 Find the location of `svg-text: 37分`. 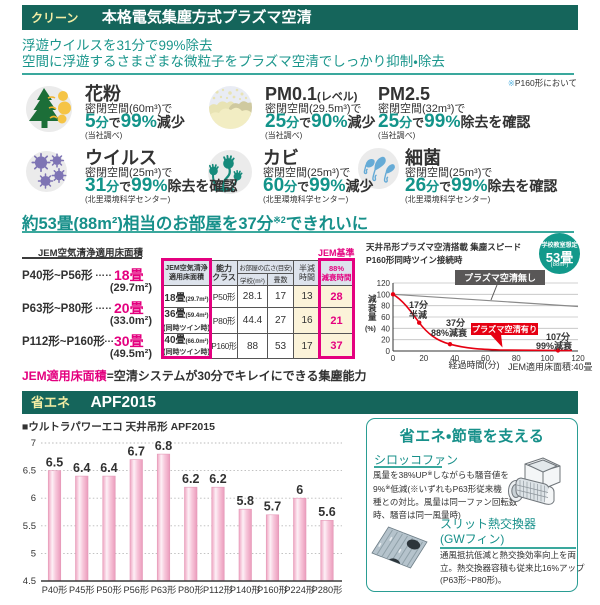

svg-text: 37分 is located at coordinates (456, 322).